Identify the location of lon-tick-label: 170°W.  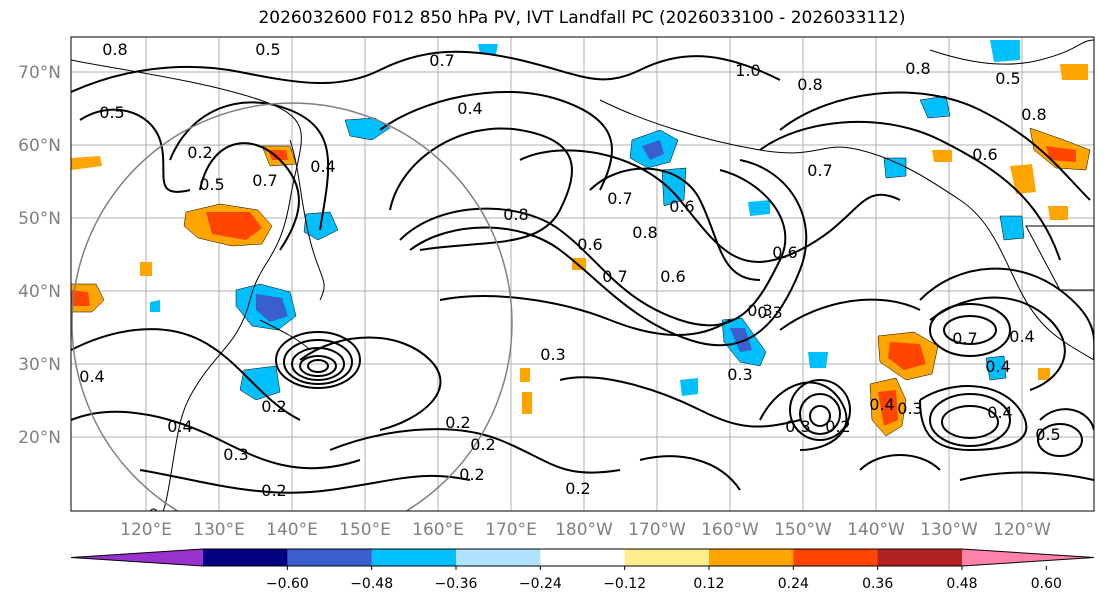
(657, 530).